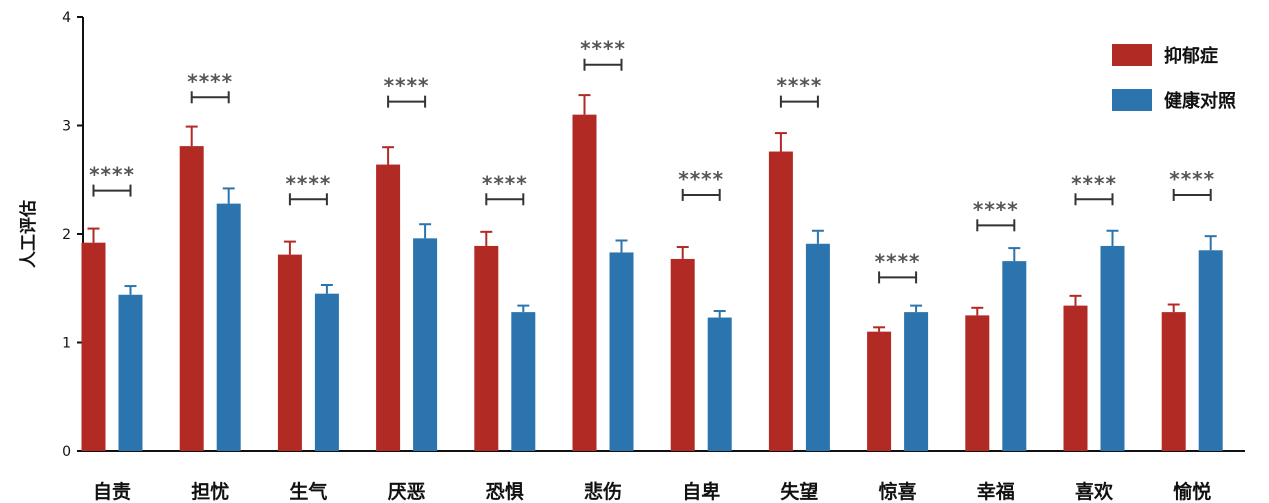 Image resolution: width=1269 pixels, height=503 pixels. What do you see at coordinates (603, 491) in the screenshot?
I see `x-tick-label: 悲伤` at bounding box center [603, 491].